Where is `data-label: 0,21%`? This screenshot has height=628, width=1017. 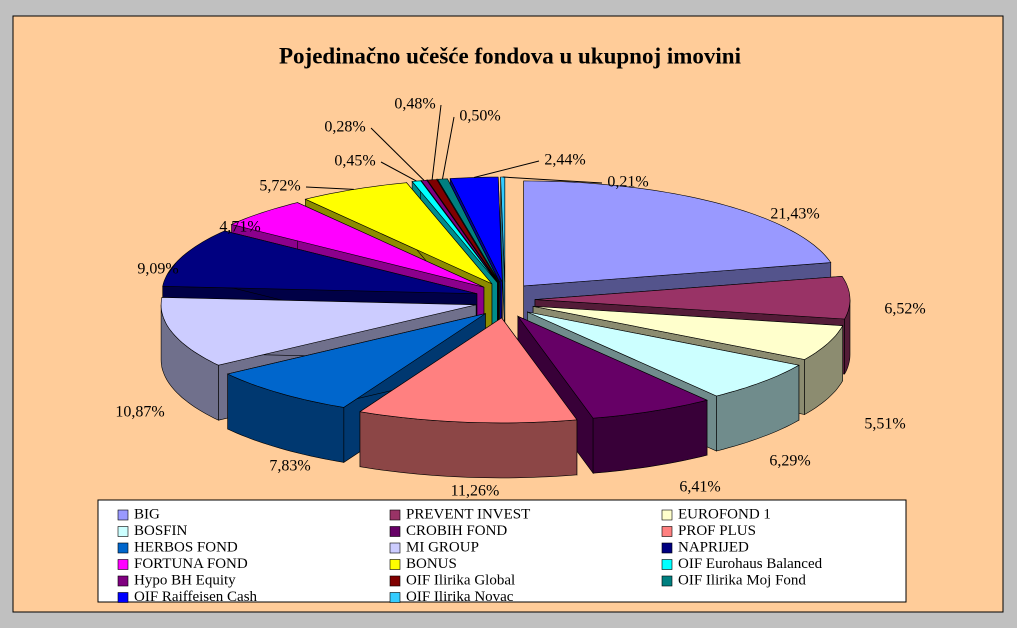
data-label: 0,21% is located at coordinates (627, 182).